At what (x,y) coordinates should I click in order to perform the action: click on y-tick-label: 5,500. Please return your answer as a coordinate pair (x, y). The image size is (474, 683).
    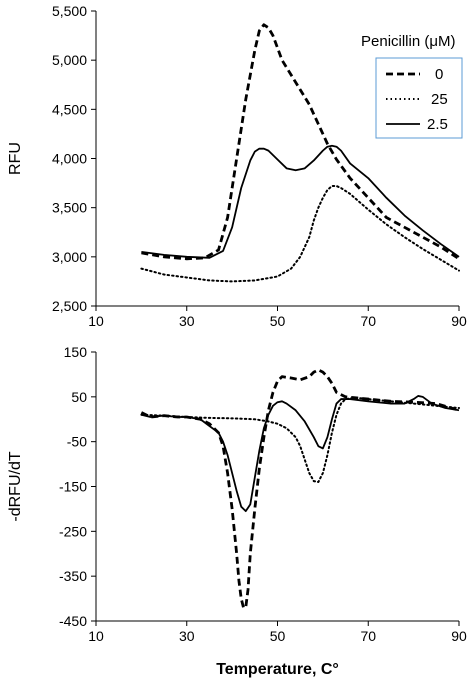
    Looking at the image, I should click on (69, 11).